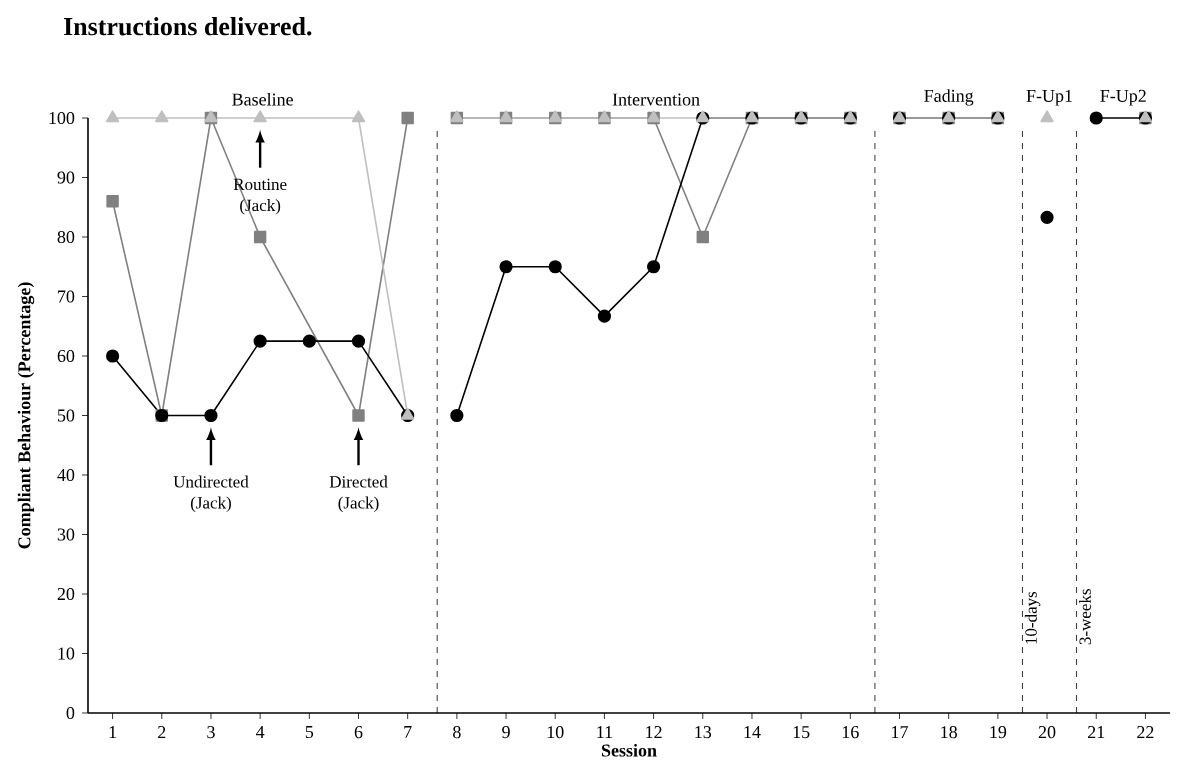 Image resolution: width=1180 pixels, height=778 pixels. I want to click on x-tick-label: 16, so click(850, 732).